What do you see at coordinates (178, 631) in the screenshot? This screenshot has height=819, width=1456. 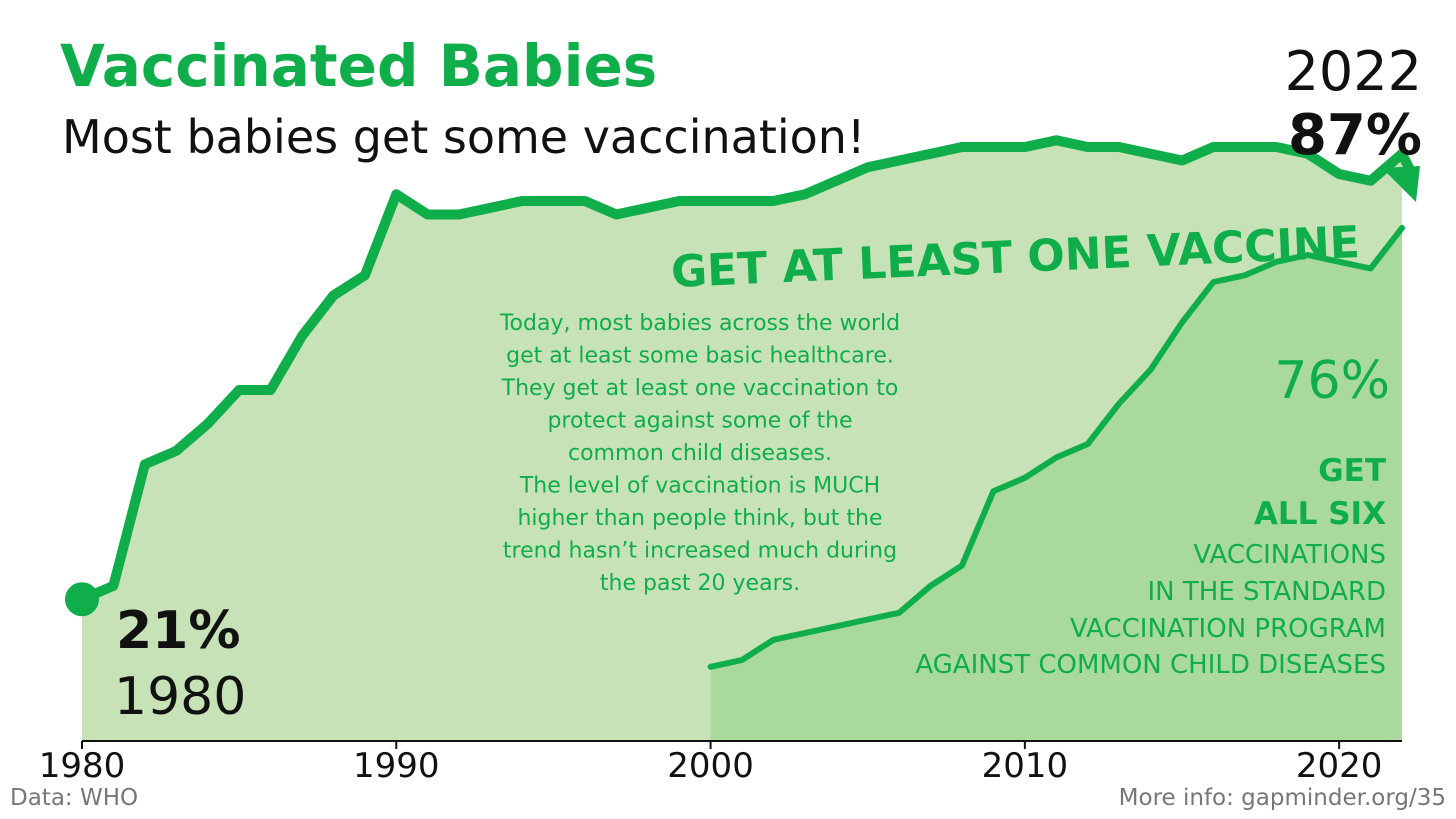 I see `start-value-label: 21%` at bounding box center [178, 631].